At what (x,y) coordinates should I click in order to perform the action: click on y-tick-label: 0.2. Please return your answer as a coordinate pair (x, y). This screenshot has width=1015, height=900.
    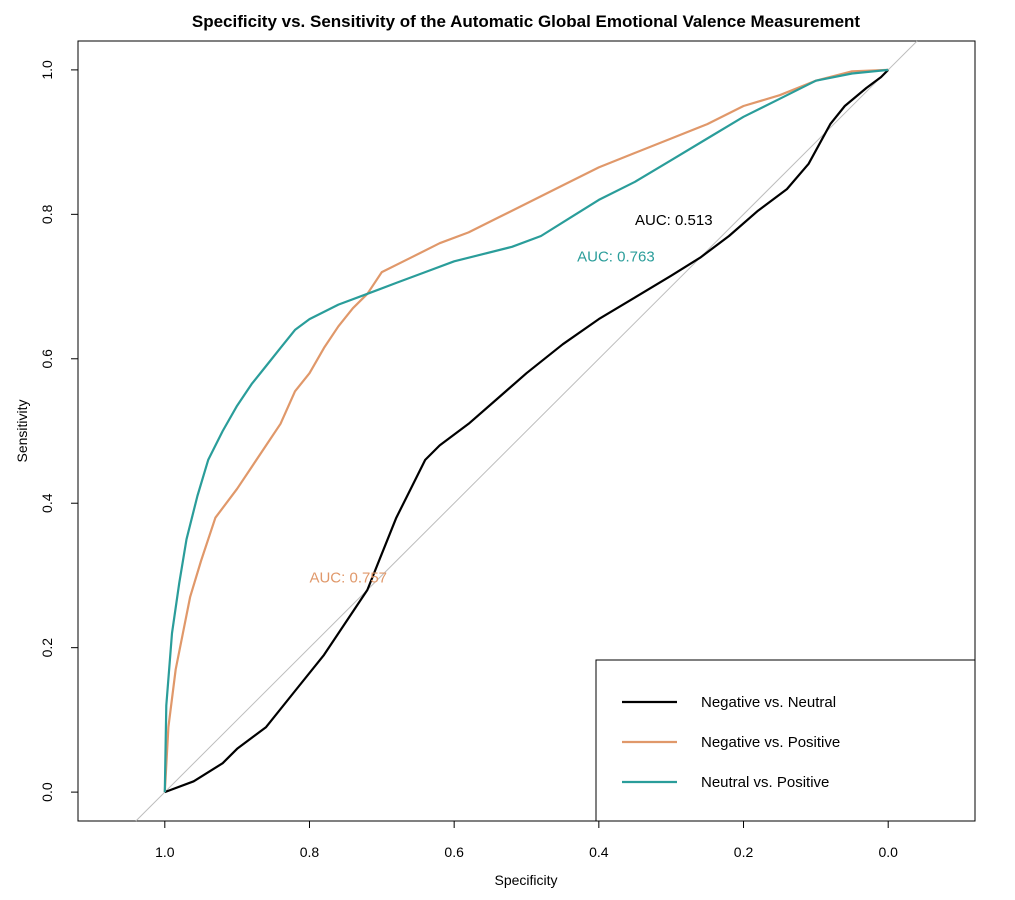
    Looking at the image, I should click on (47, 648).